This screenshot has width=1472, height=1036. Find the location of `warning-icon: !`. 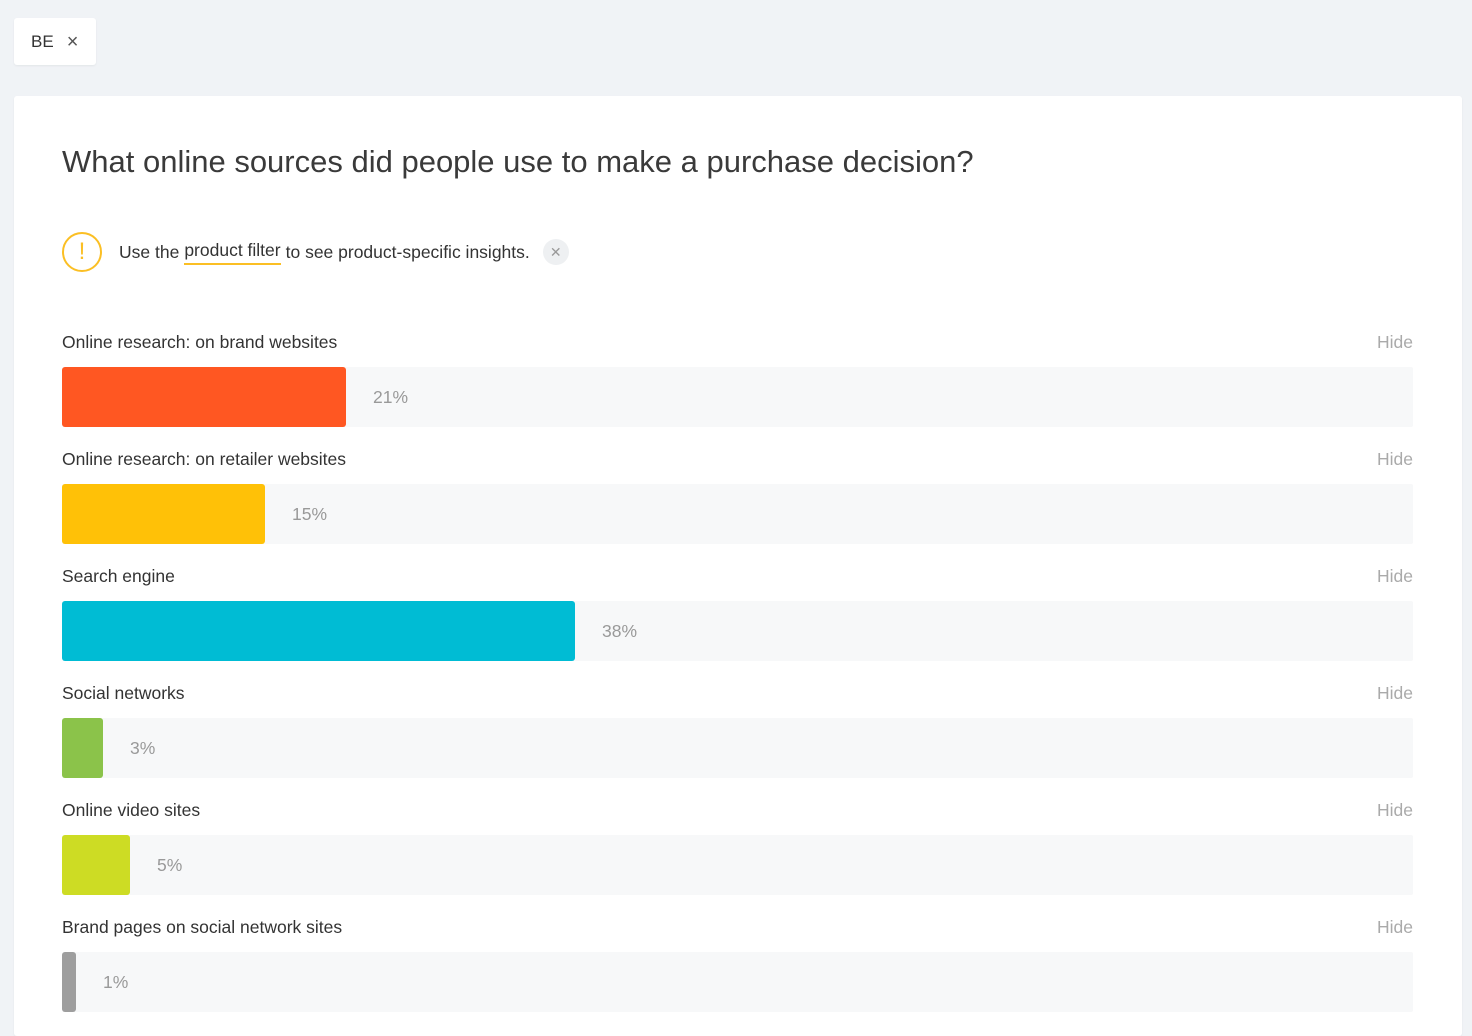

warning-icon: ! is located at coordinates (82, 252).